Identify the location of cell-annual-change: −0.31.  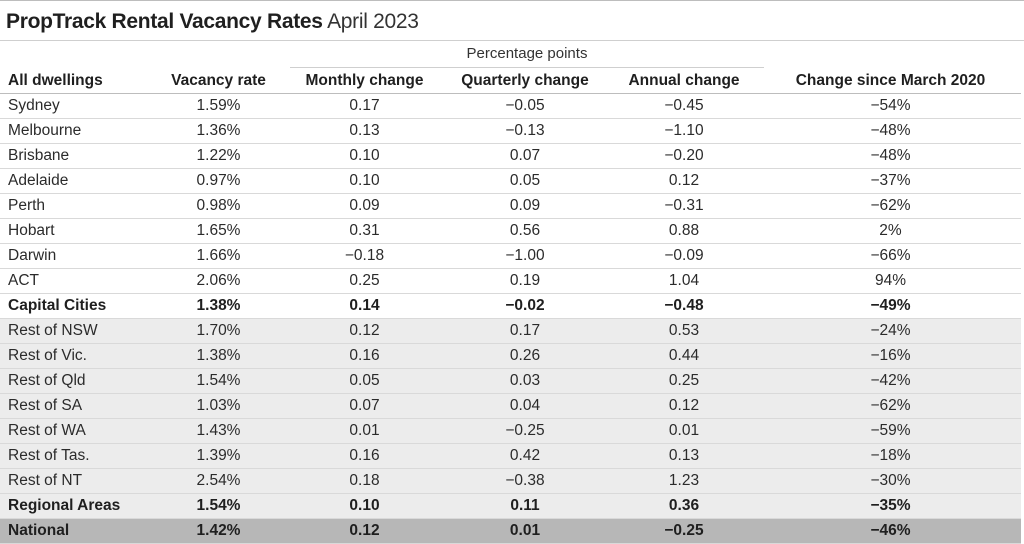
(684, 205).